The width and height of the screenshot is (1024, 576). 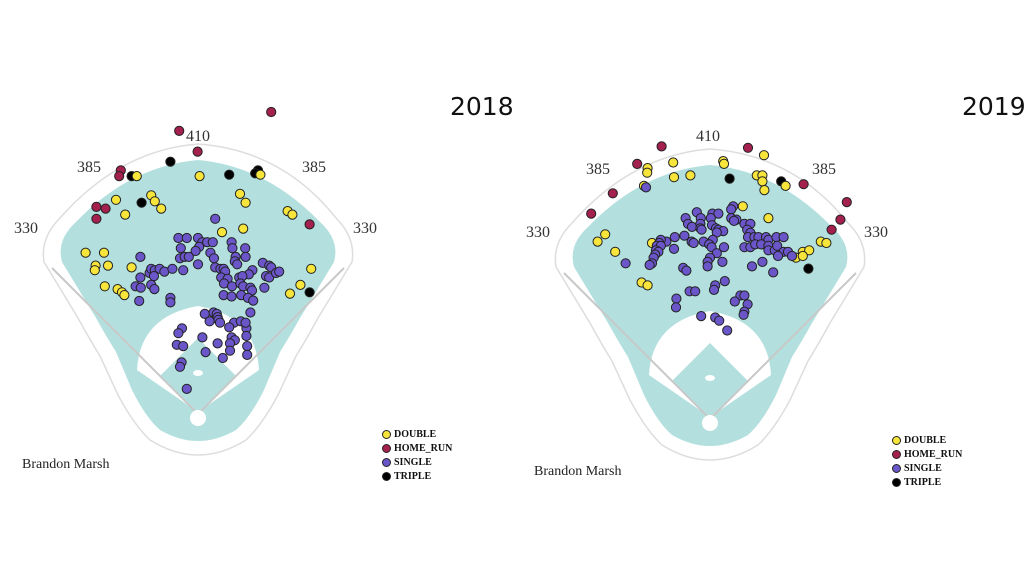 What do you see at coordinates (719, 238) in the screenshot?
I see `hit-points` at bounding box center [719, 238].